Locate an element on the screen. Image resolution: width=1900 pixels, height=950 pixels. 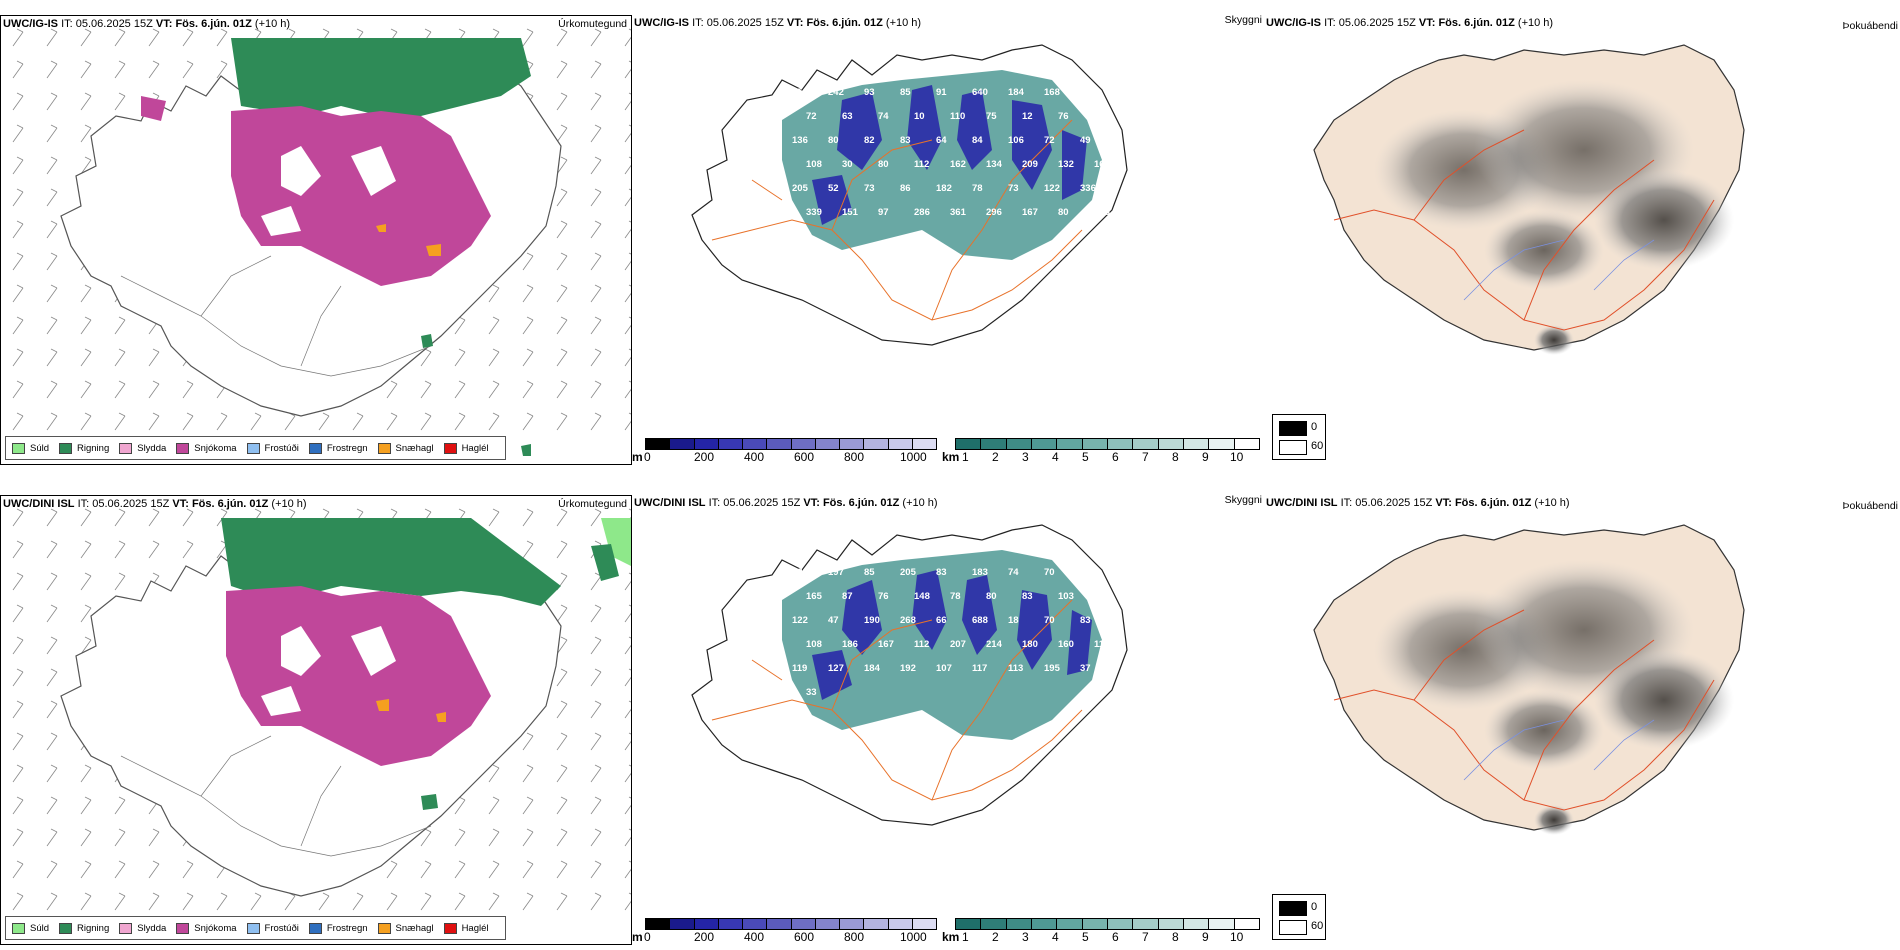
cloud-base-value: 52 is located at coordinates (833, 188).